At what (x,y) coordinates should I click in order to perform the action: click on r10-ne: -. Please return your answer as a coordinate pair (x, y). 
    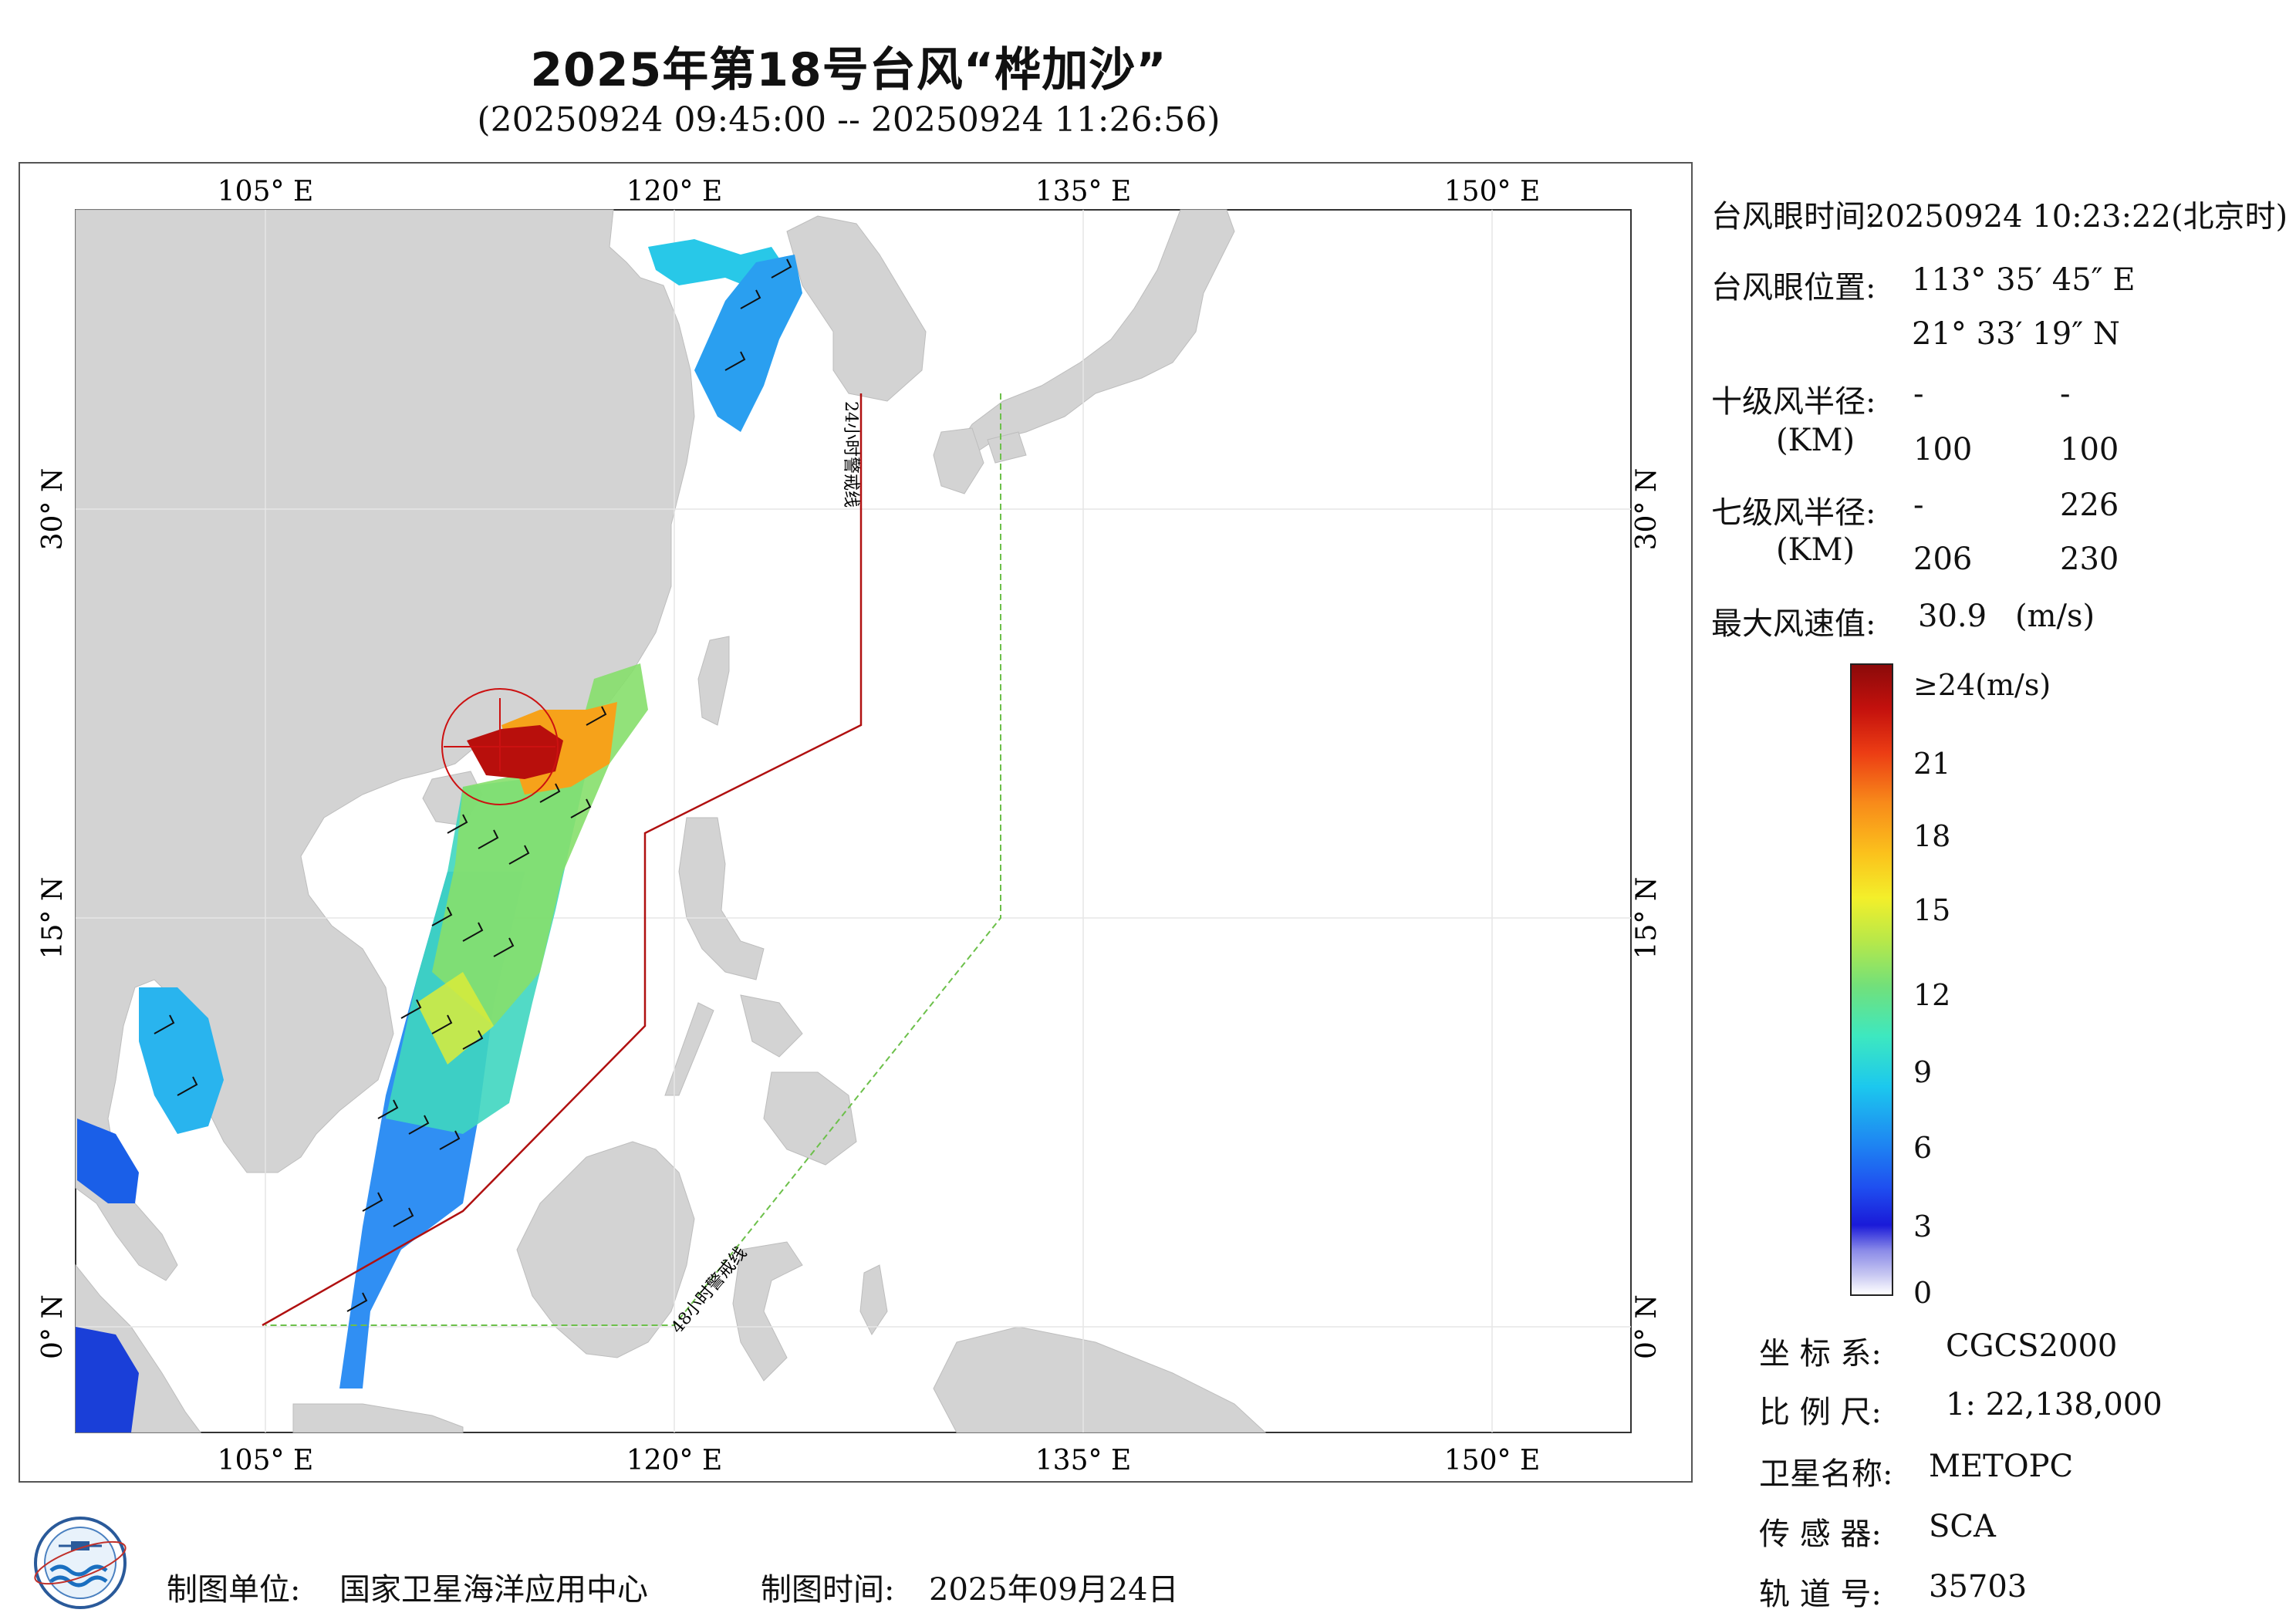
    Looking at the image, I should click on (1918, 394).